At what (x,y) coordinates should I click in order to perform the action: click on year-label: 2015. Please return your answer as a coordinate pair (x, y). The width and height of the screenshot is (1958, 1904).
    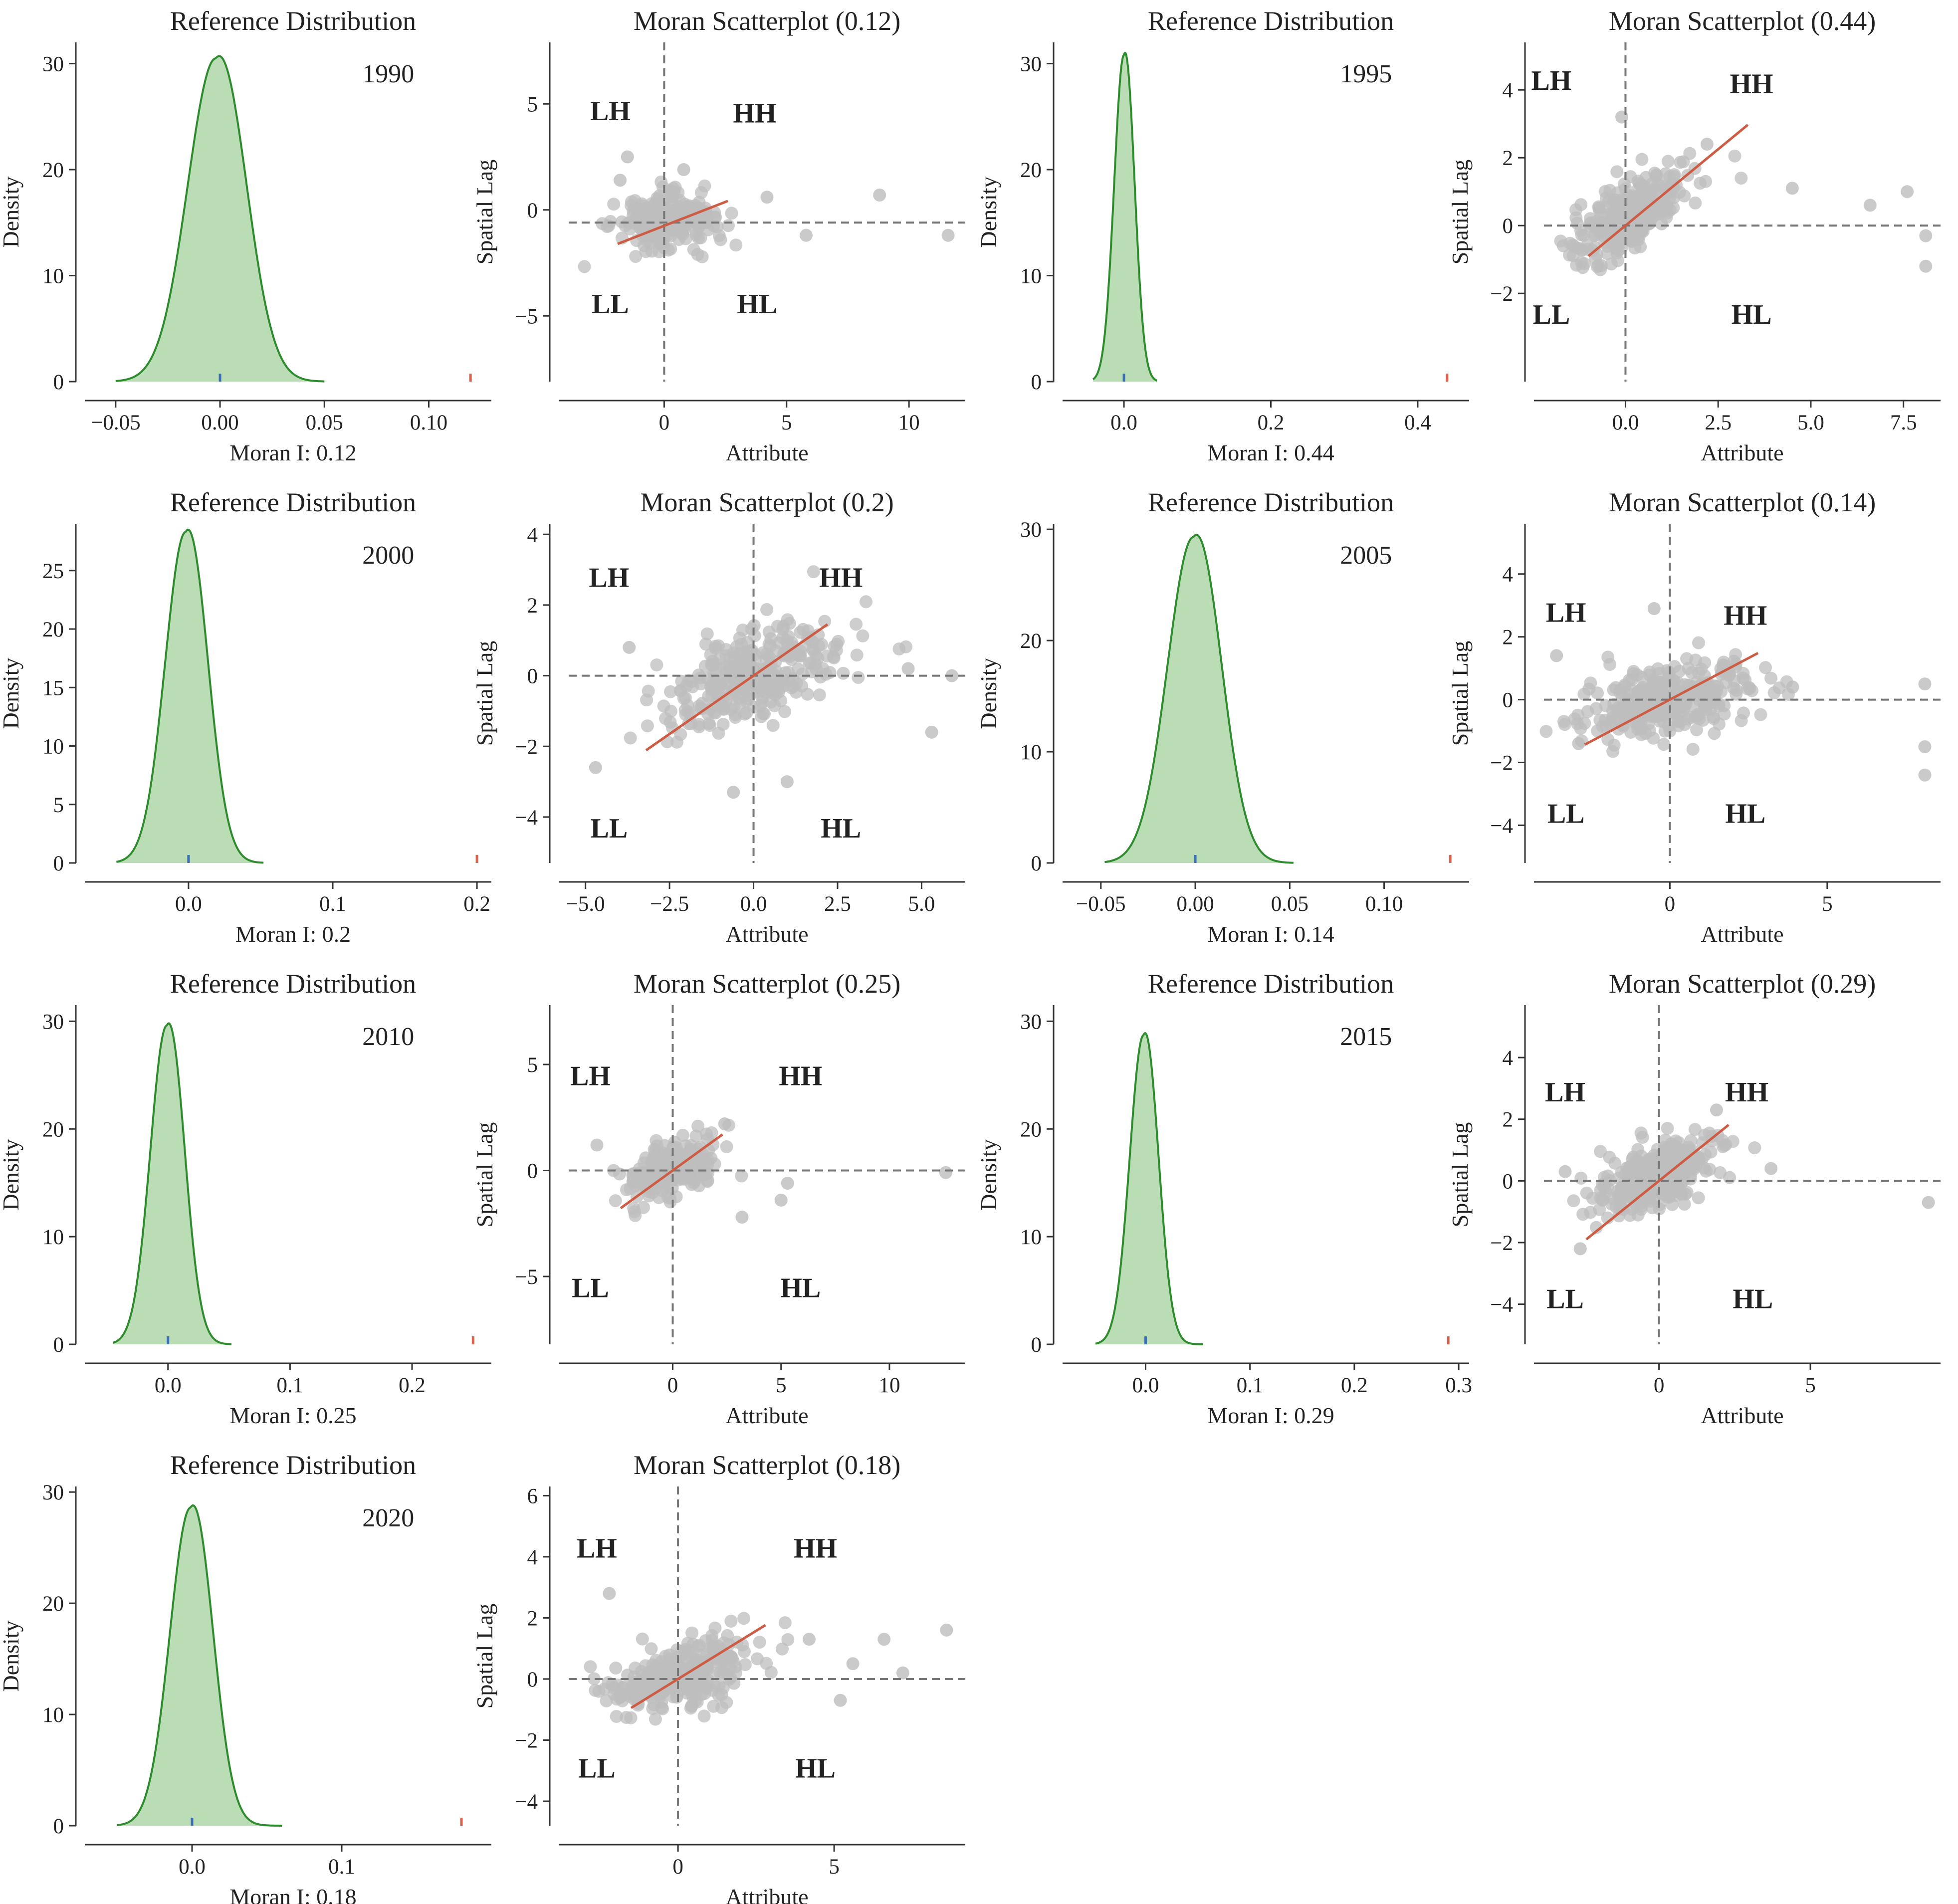
    Looking at the image, I should click on (1366, 1037).